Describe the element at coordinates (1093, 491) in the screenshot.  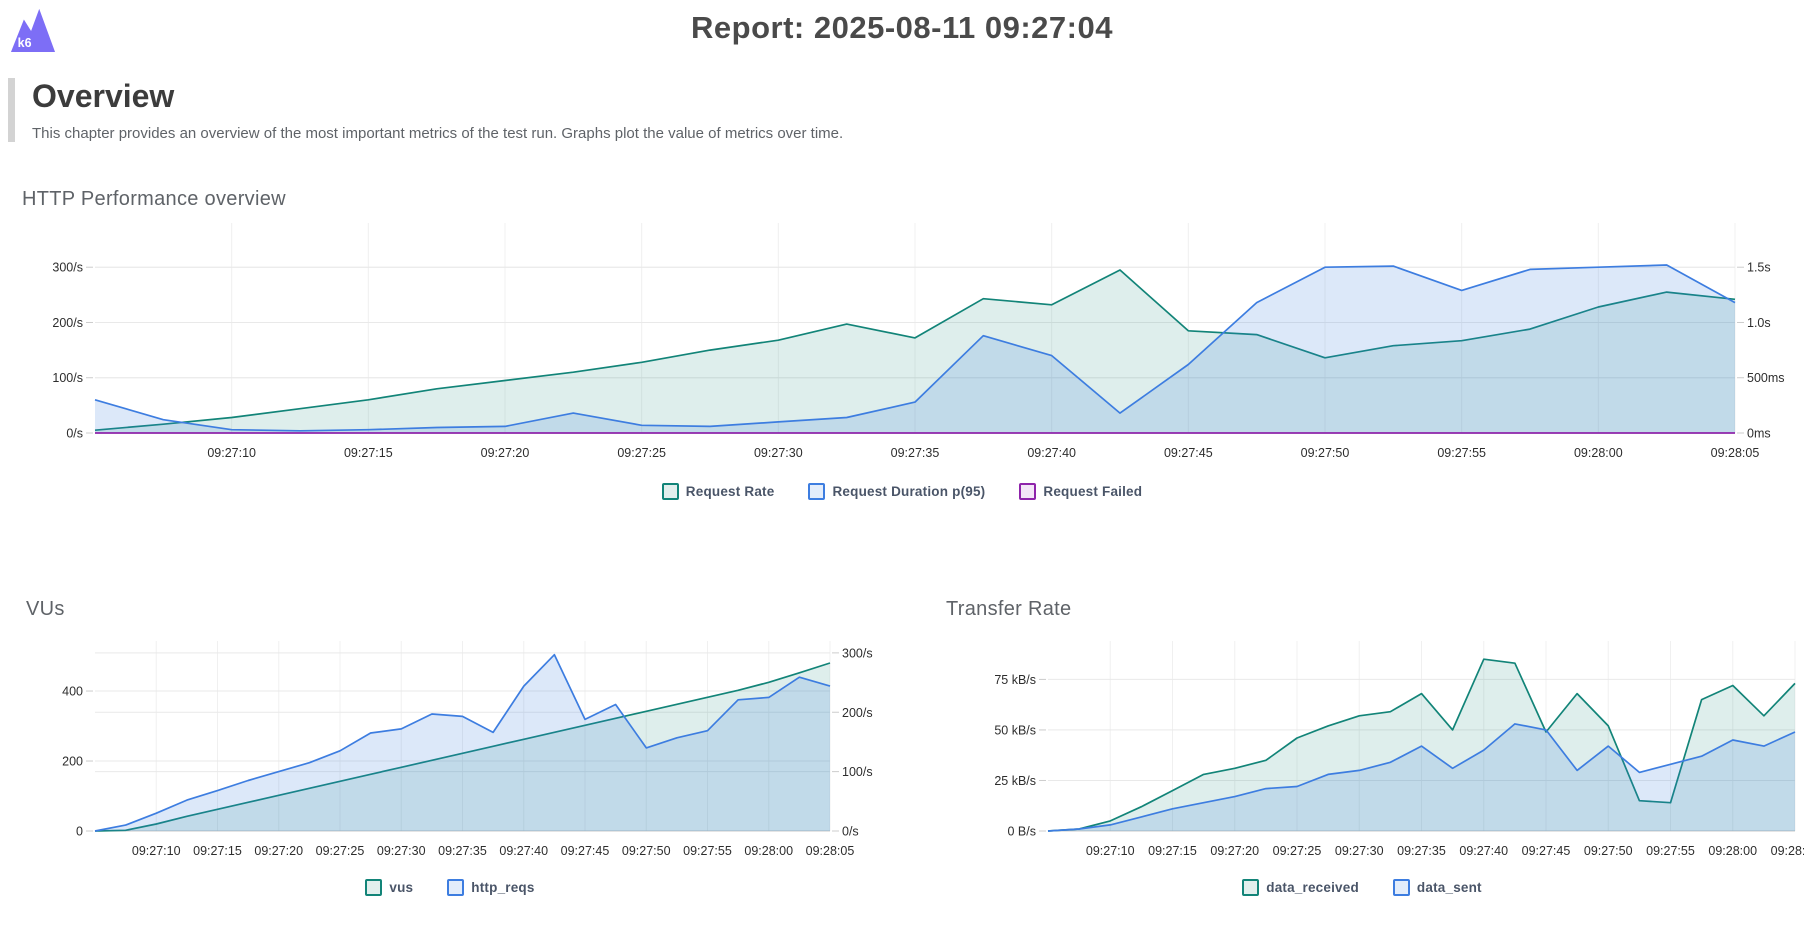
I see `legend-label: Request Failed` at that location.